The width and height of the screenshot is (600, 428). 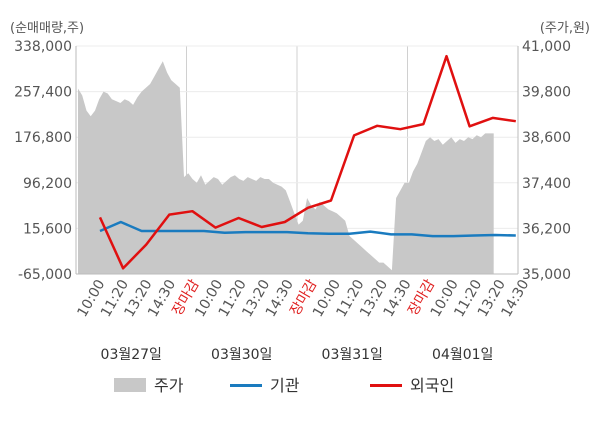 What do you see at coordinates (241, 355) in the screenshot?
I see `day-label: 03월30일` at bounding box center [241, 355].